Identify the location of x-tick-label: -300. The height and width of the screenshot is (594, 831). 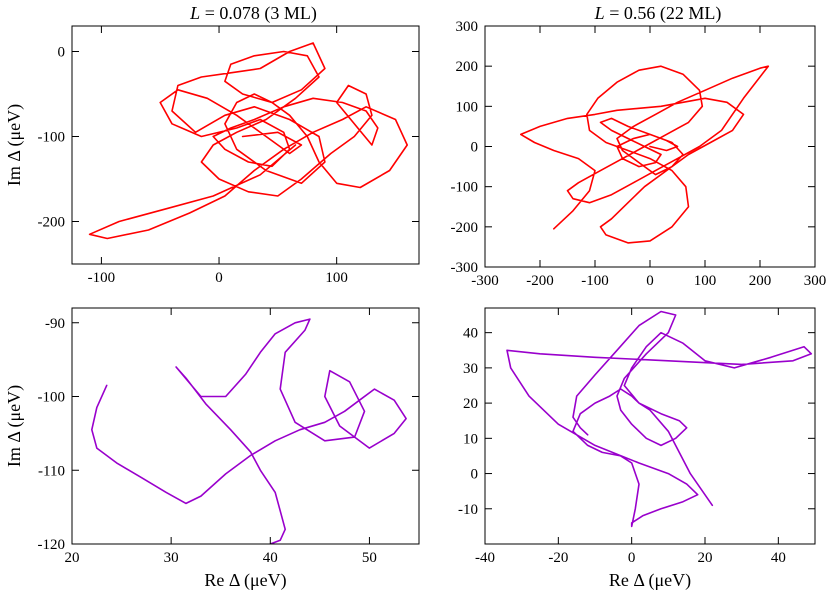
(485, 281).